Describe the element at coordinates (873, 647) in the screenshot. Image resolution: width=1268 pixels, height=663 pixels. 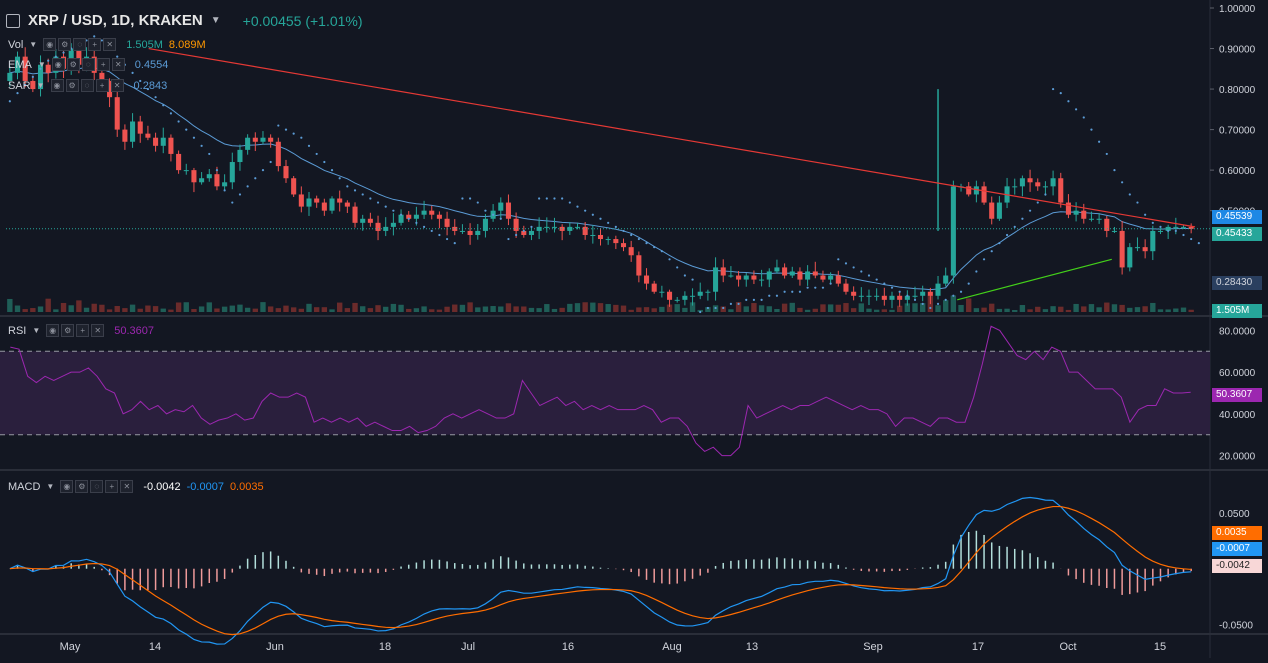
I see `x-tick-label: Sep` at that location.